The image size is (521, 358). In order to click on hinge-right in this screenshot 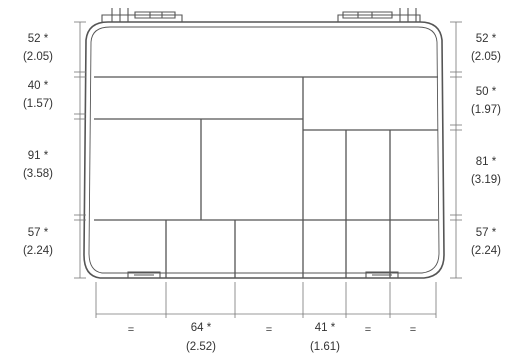, I will do `click(379, 15)`.